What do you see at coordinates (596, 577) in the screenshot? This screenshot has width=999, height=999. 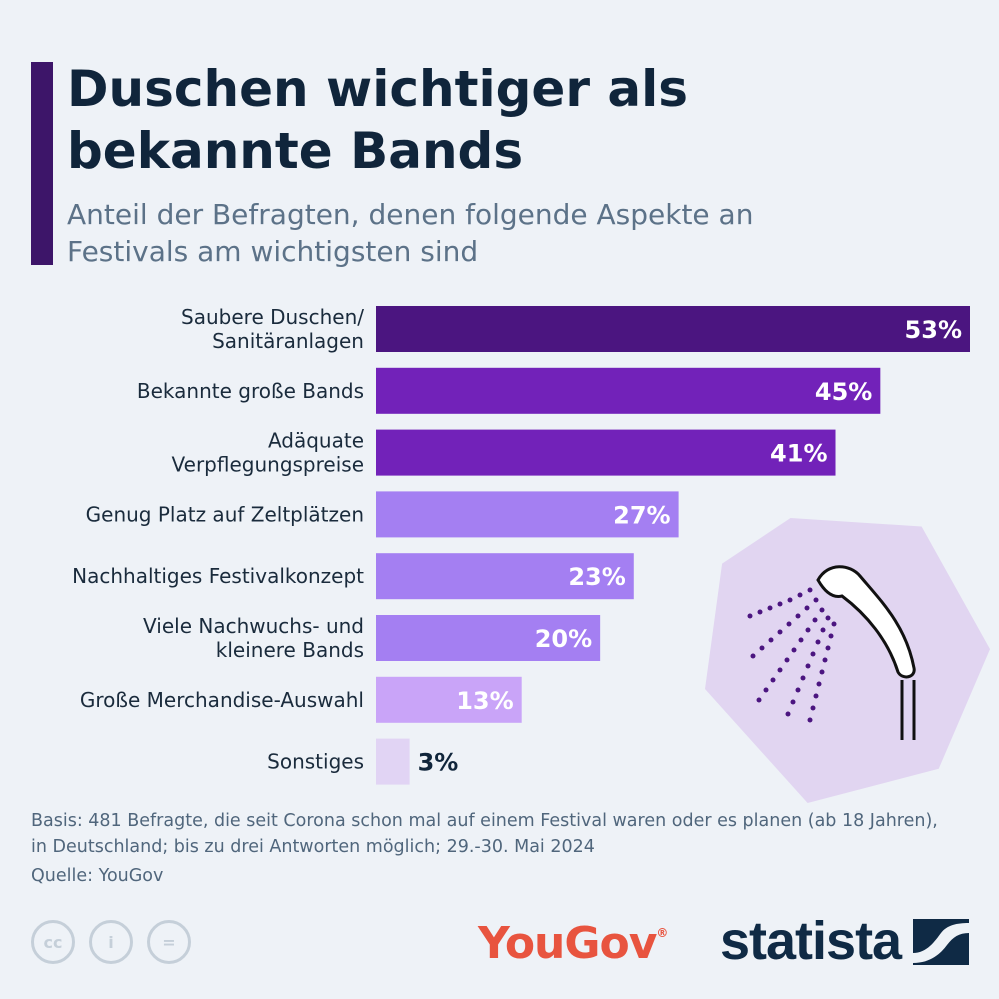 I see `value-label-5: 23%` at bounding box center [596, 577].